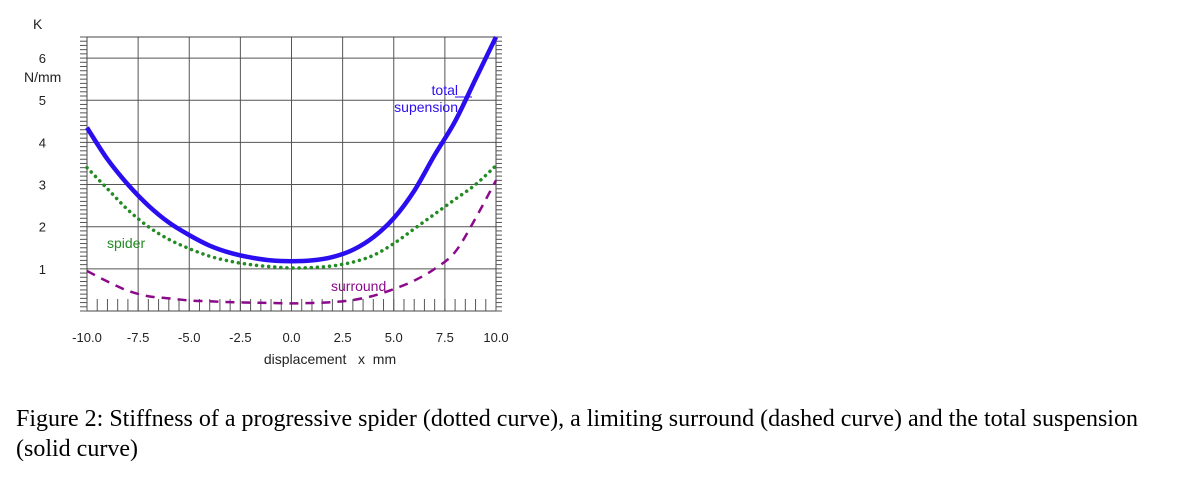  I want to click on y-tick-label: 6, so click(42, 58).